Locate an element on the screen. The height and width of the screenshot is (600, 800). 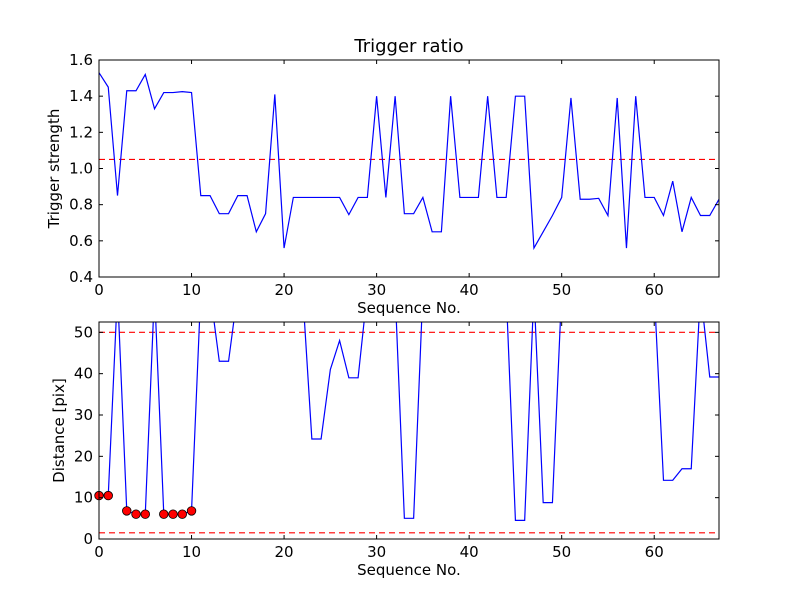
y-tick-label: 0.4 is located at coordinates (81, 277).